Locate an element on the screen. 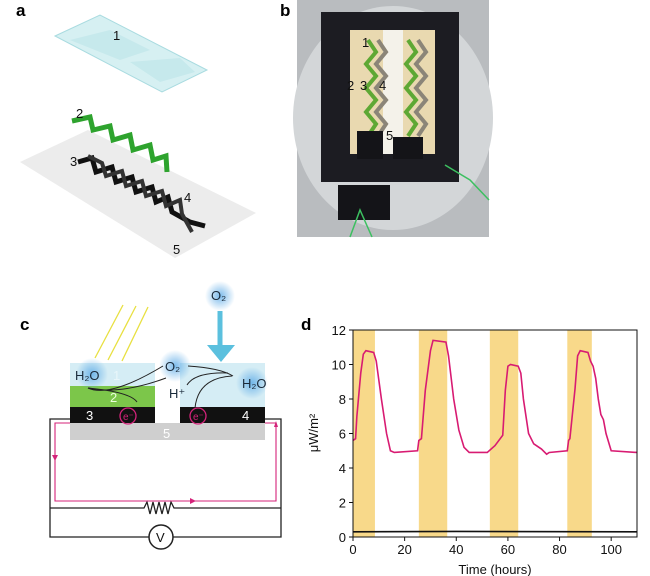 The width and height of the screenshot is (650, 576). reaction-arrows is located at coordinates (160, 387).